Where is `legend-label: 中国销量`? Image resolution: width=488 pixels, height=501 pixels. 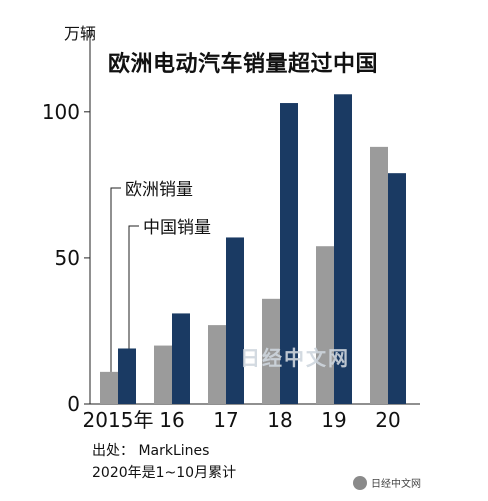
legend-label: 中国销量 is located at coordinates (177, 228).